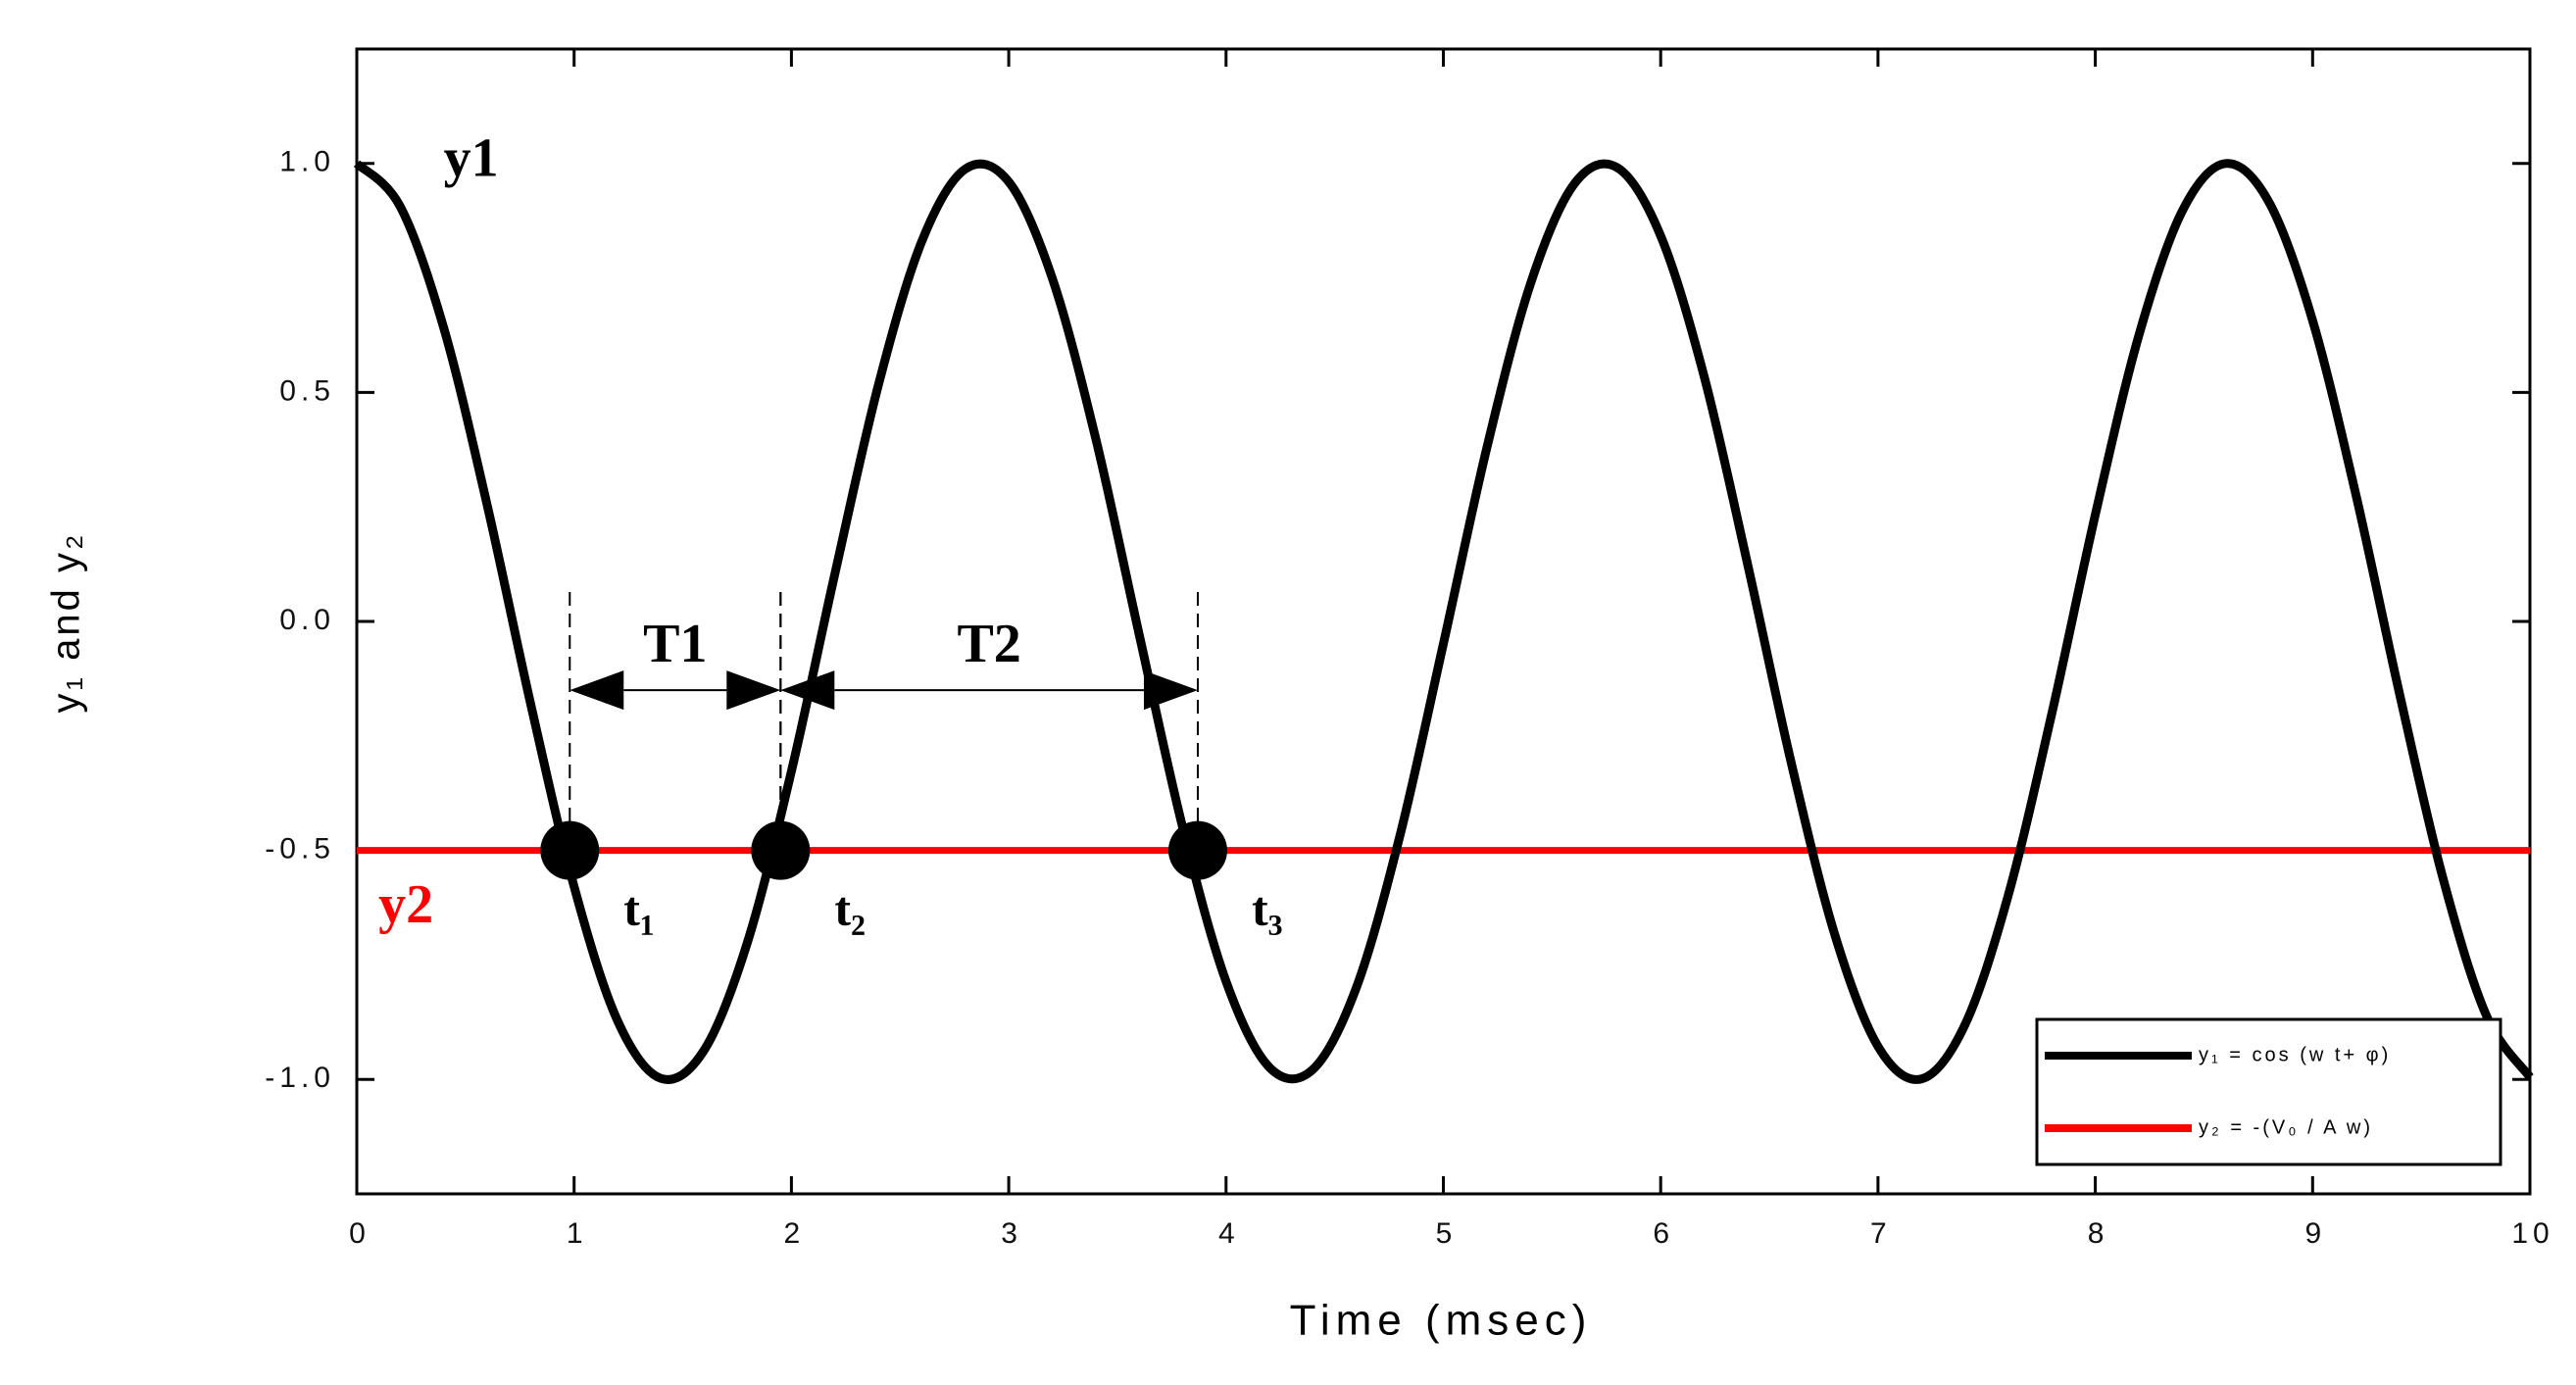  What do you see at coordinates (307, 162) in the screenshot?
I see `y-tick-label: 1.0` at bounding box center [307, 162].